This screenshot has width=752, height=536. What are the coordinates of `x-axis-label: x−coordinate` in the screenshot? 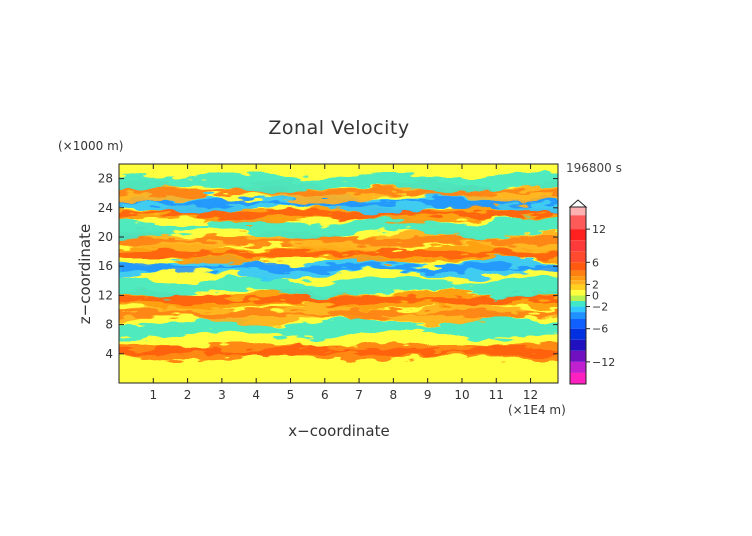 It's located at (338, 431).